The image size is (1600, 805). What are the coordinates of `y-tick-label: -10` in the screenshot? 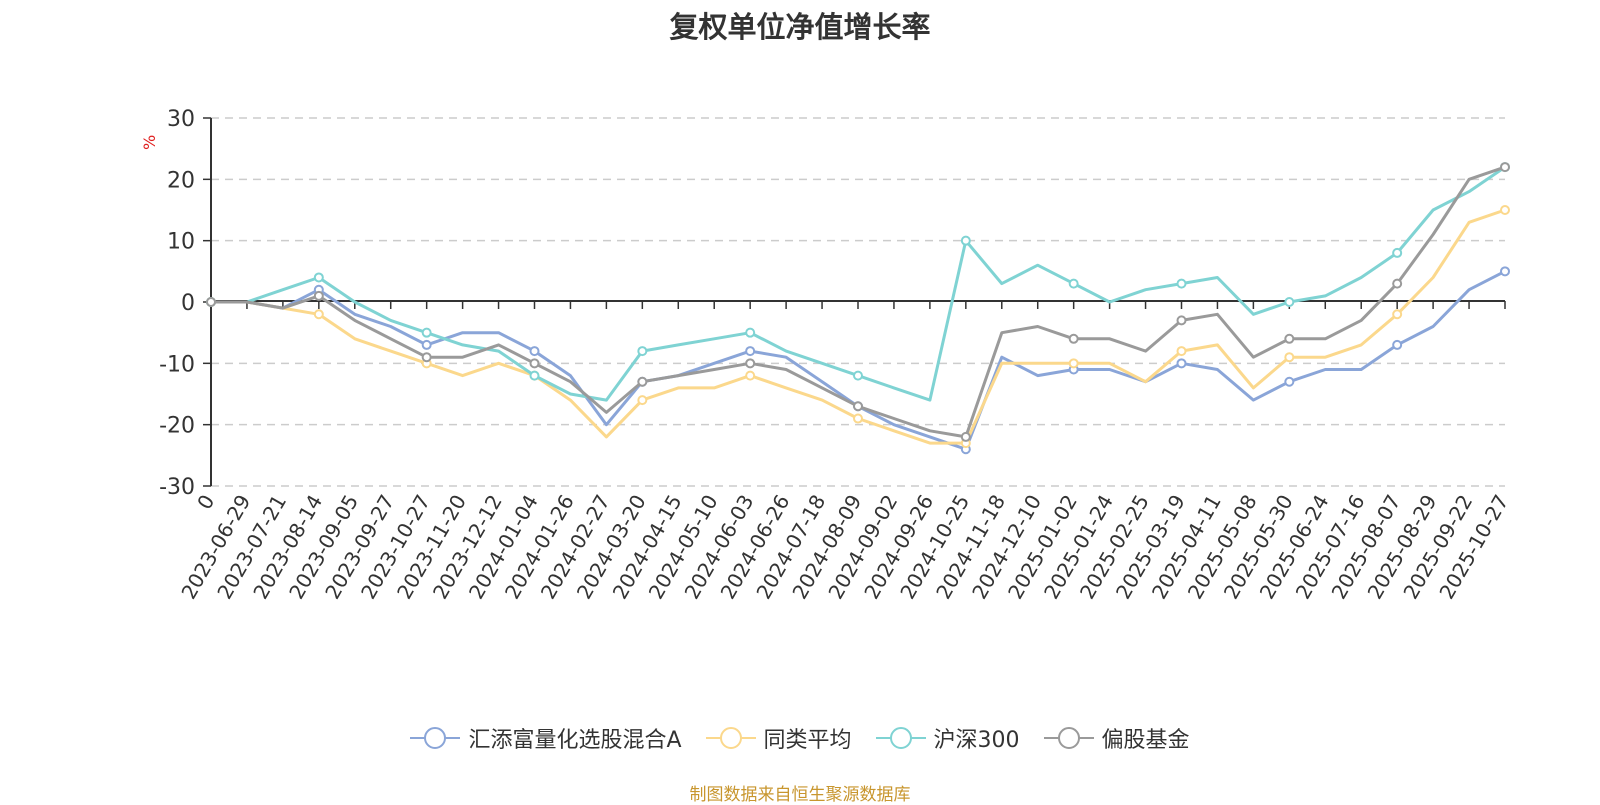 It's located at (177, 364).